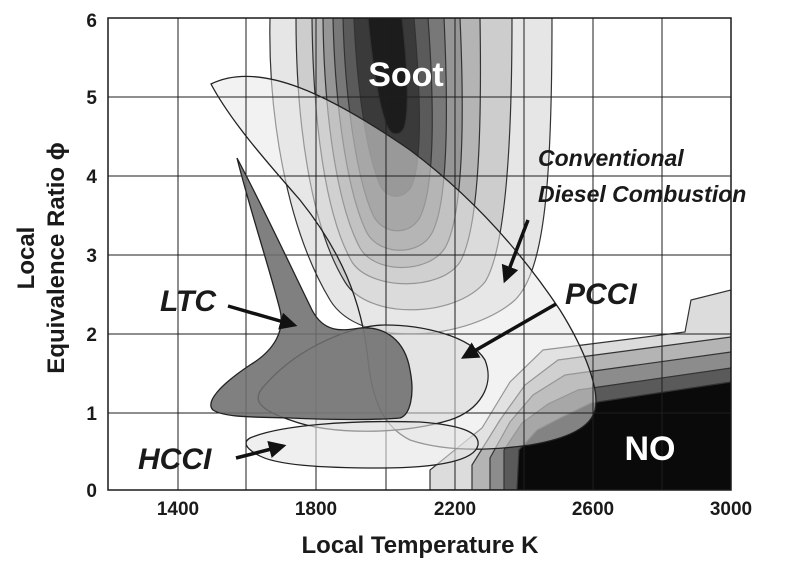  I want to click on no-label: NO, so click(650, 449).